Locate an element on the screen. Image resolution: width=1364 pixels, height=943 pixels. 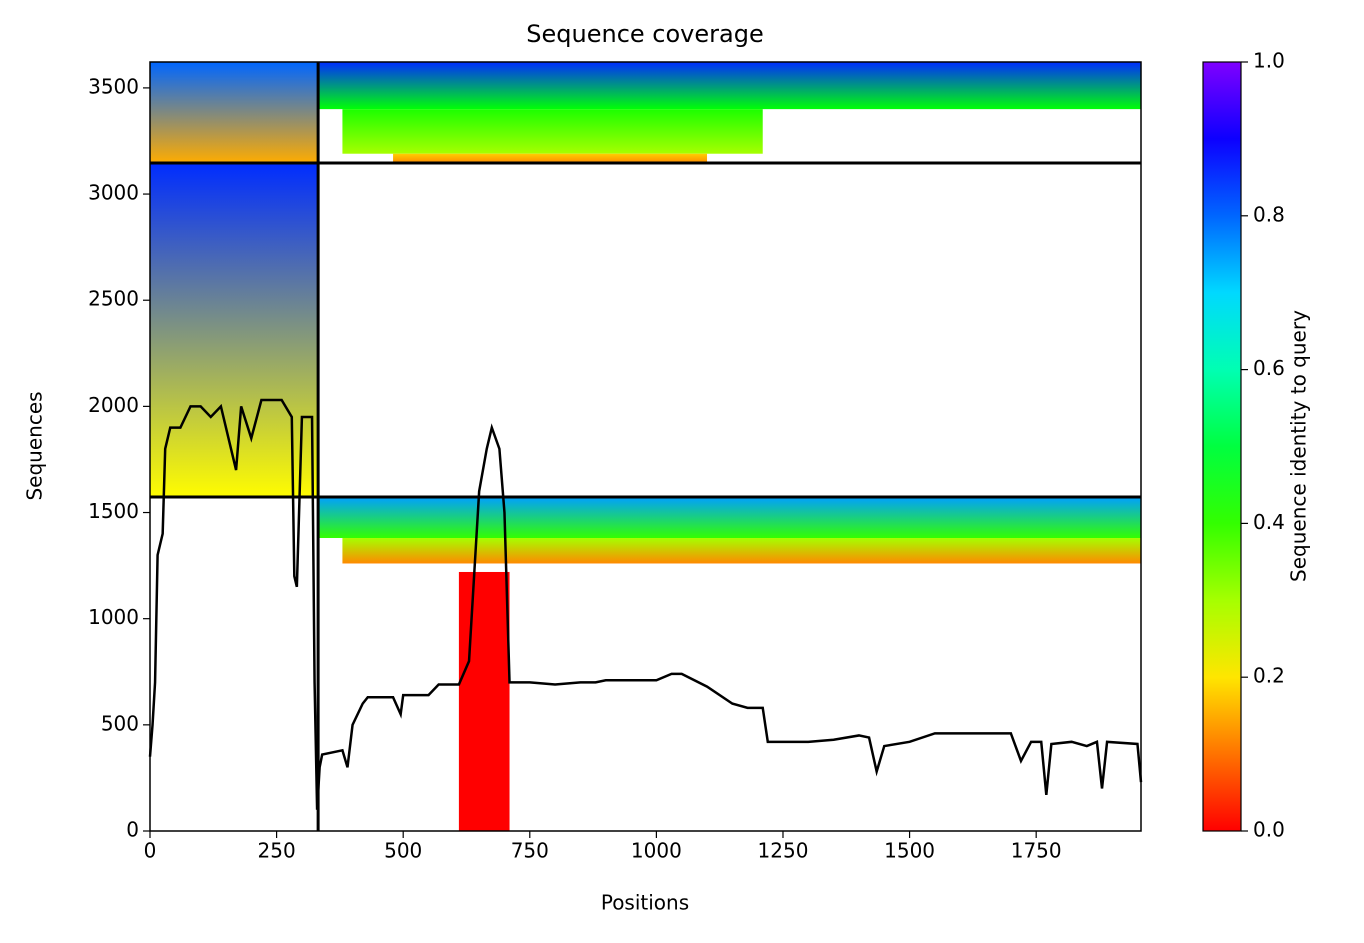
colorbar is located at coordinates (1222, 446).